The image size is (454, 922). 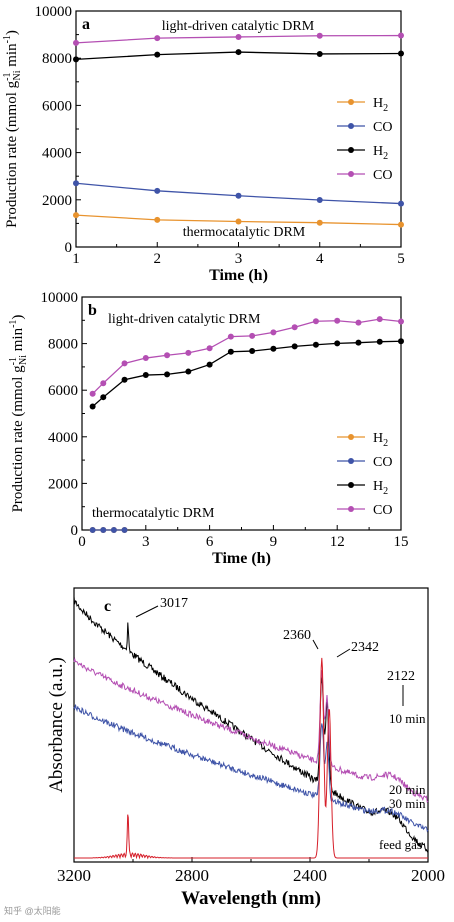 What do you see at coordinates (274, 542) in the screenshot?
I see `x-tick-label: 9` at bounding box center [274, 542].